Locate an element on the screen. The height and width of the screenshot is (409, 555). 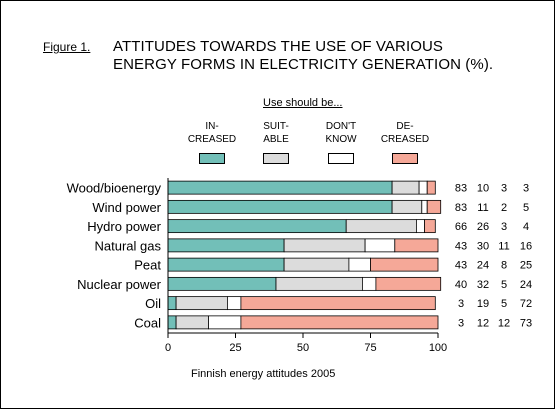
legend-swatch-increased is located at coordinates (212, 158).